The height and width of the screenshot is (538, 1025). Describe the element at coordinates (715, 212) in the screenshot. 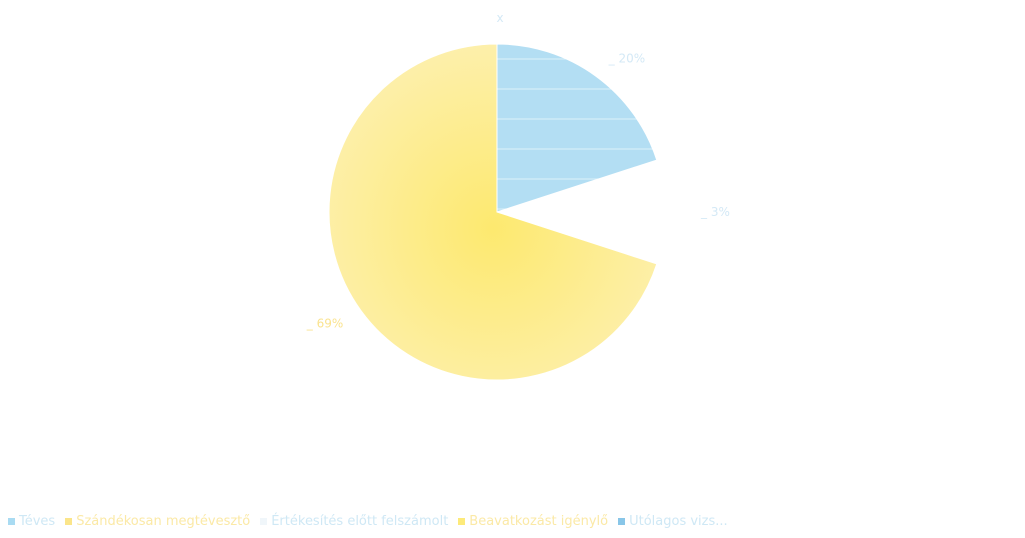

I see `data-label-2: _ 3%` at that location.